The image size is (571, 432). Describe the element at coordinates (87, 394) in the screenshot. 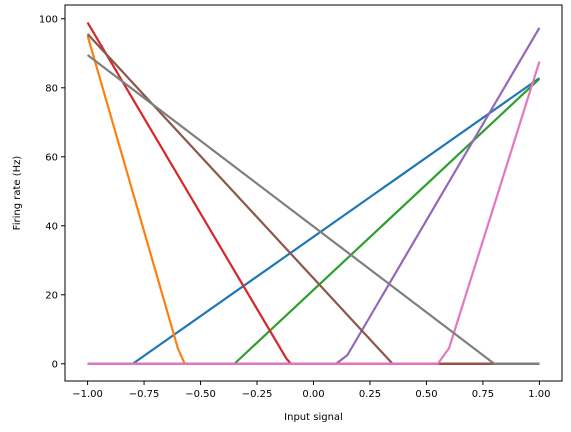

I see `x-tick-label: −1.00` at that location.